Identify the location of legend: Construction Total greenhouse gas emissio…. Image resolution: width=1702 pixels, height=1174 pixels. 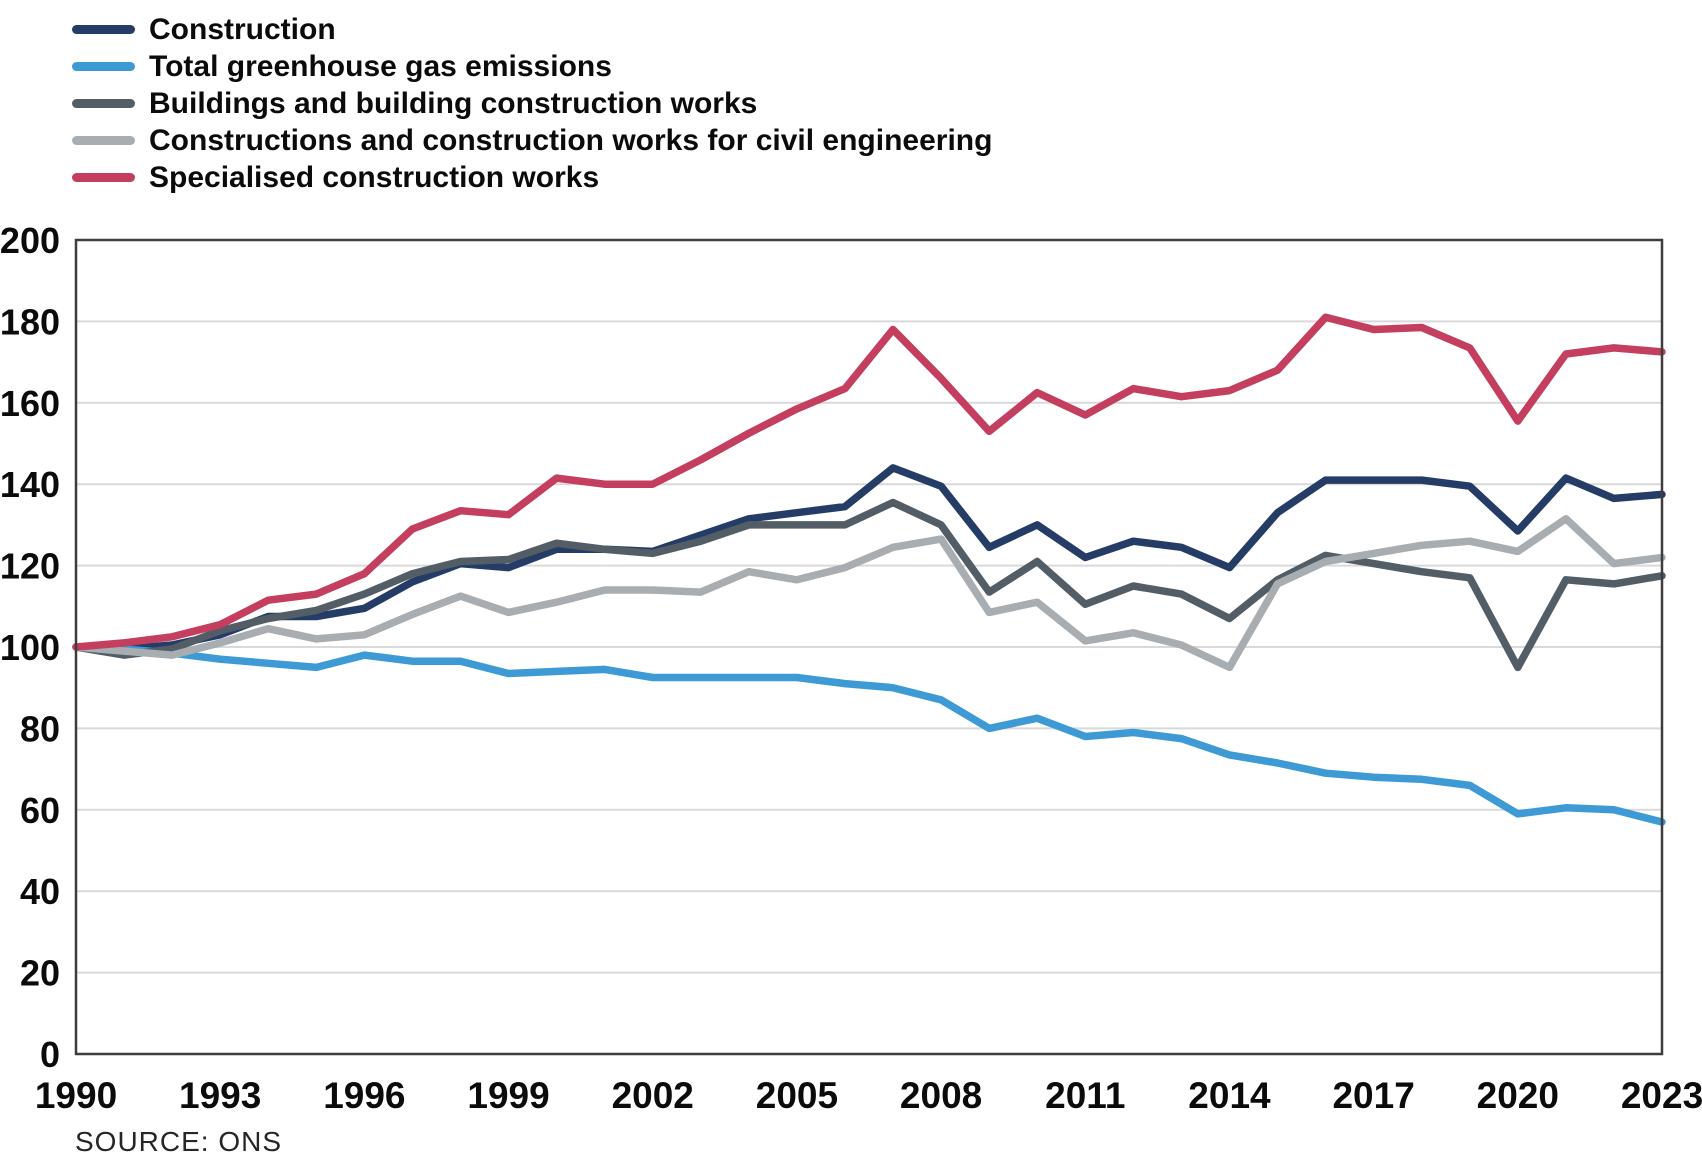
(532, 103).